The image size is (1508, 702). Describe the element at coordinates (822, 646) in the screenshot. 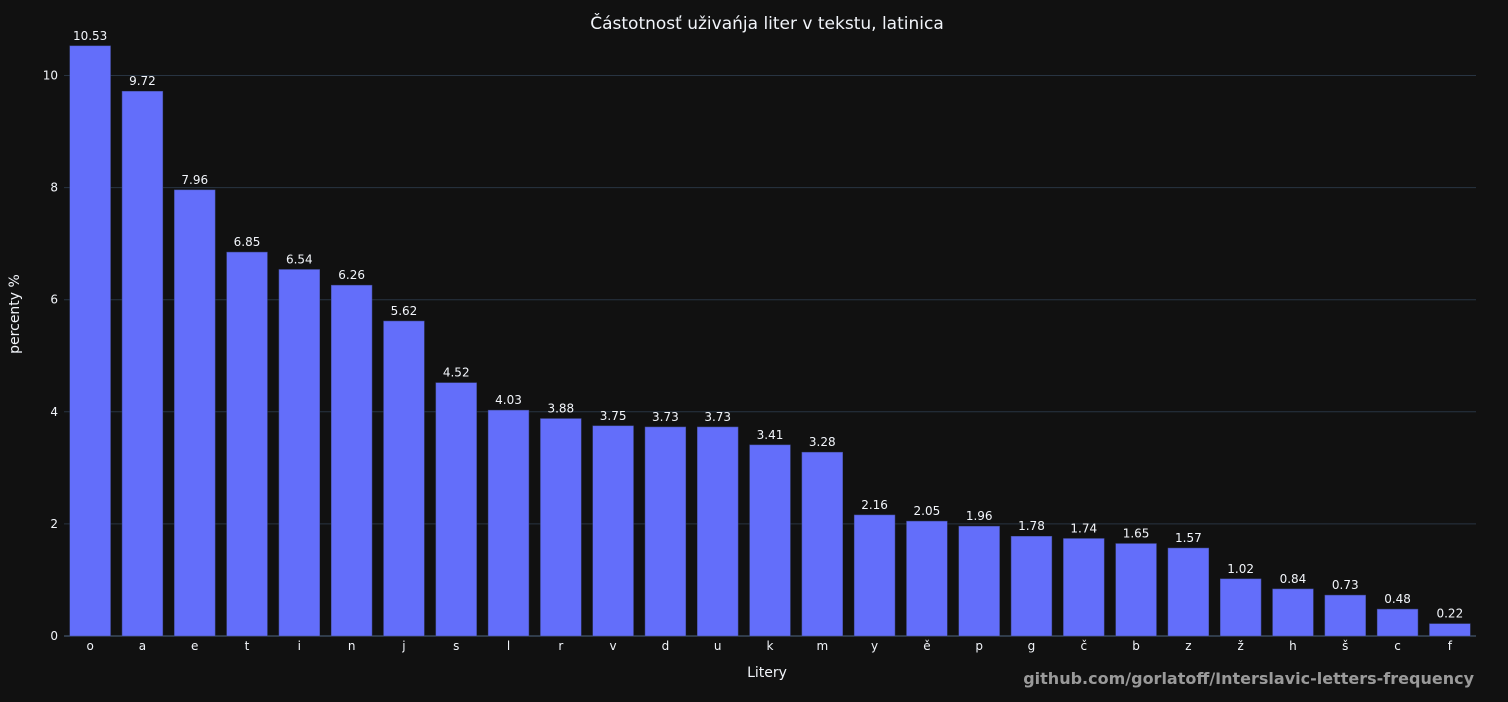

I see `x-tick-label-m: m` at that location.